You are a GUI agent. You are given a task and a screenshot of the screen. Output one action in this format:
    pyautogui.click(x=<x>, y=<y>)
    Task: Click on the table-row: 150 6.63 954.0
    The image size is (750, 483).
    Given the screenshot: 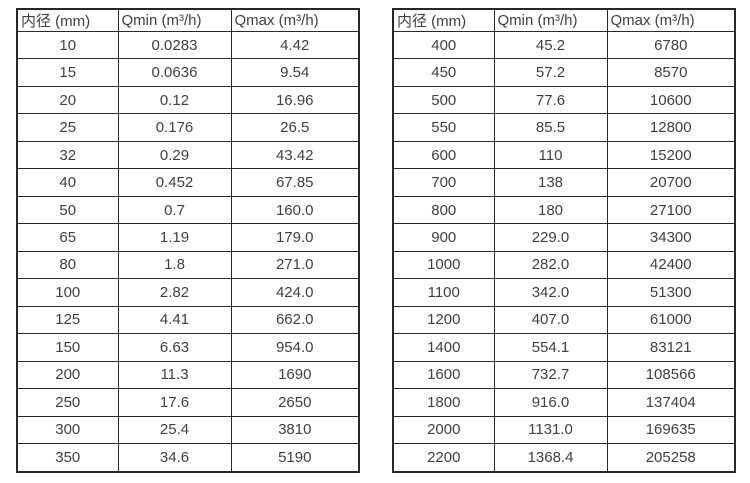 What is the action you would take?
    pyautogui.click(x=188, y=347)
    